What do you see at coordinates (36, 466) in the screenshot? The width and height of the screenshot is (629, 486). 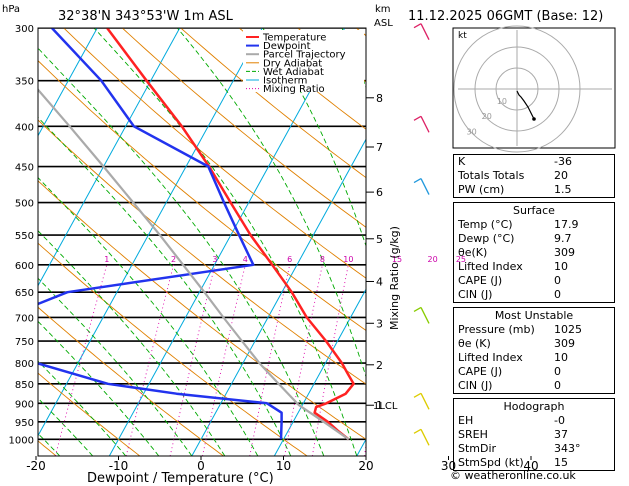 I see `x-tick-label: -20` at bounding box center [36, 466].